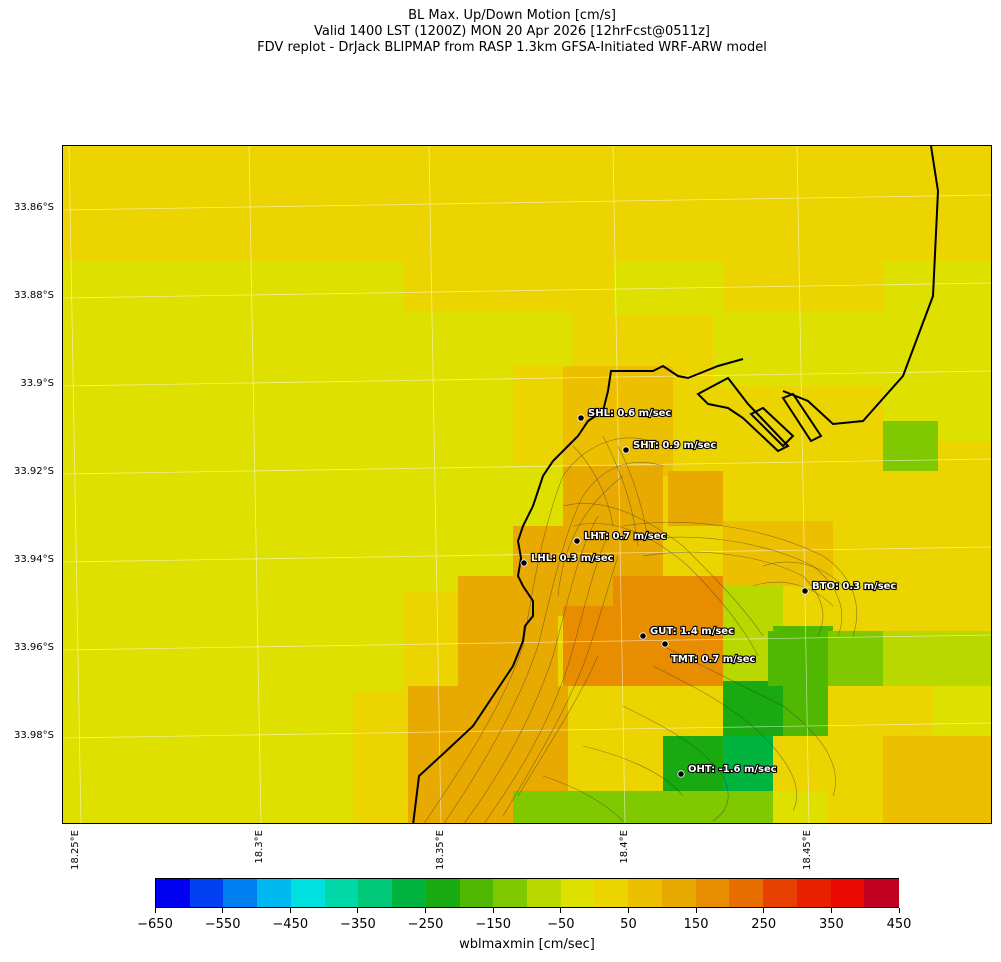  What do you see at coordinates (493, 924) in the screenshot?
I see `colorbar-tick-label: −150` at bounding box center [493, 924].